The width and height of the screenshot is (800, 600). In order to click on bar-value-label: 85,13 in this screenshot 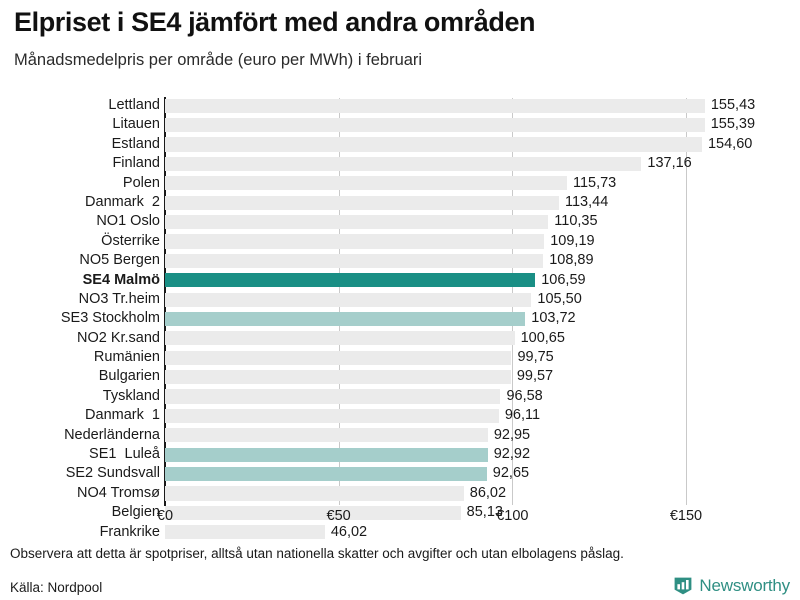, I will do `click(484, 512)`.